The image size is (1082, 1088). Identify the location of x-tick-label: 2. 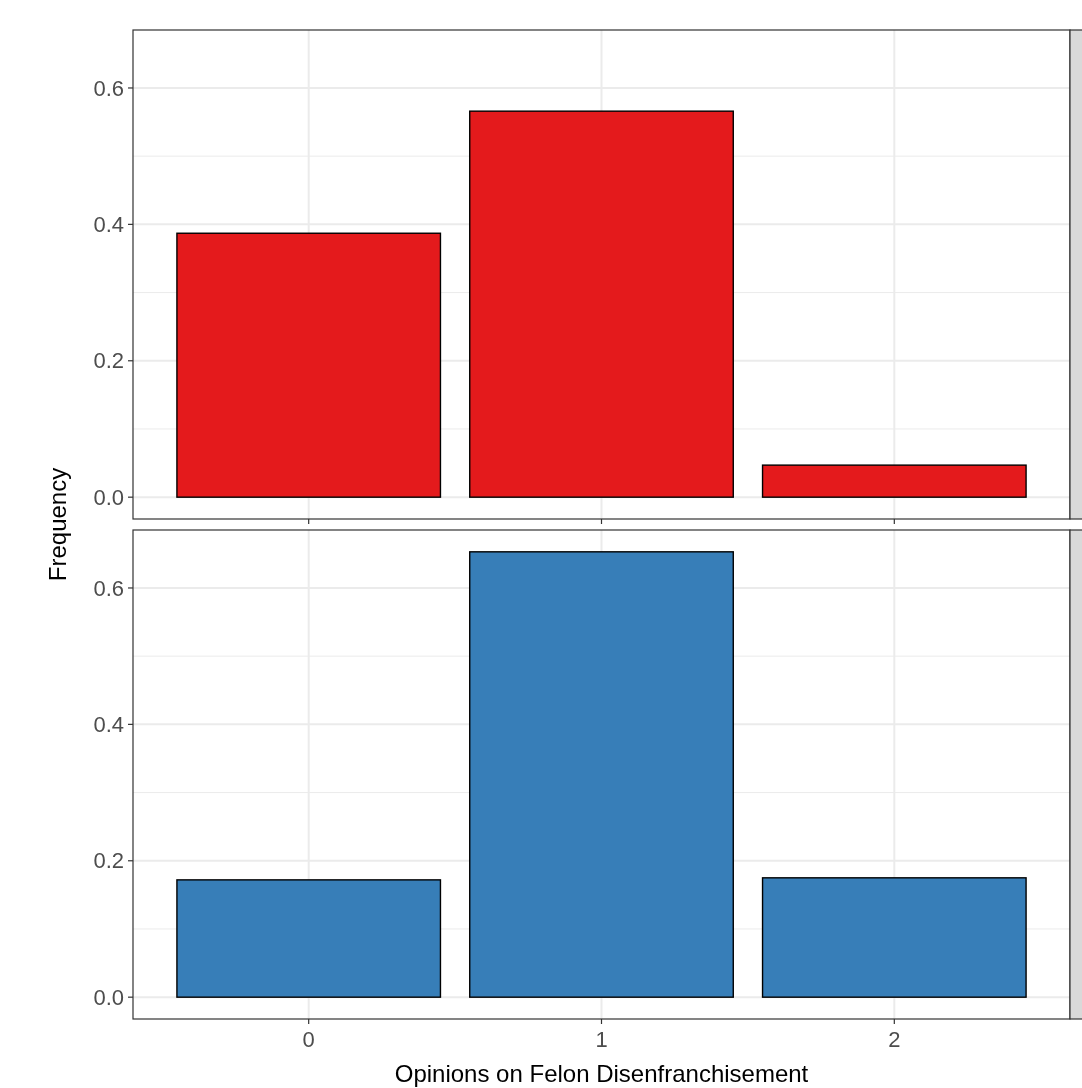
(894, 1039).